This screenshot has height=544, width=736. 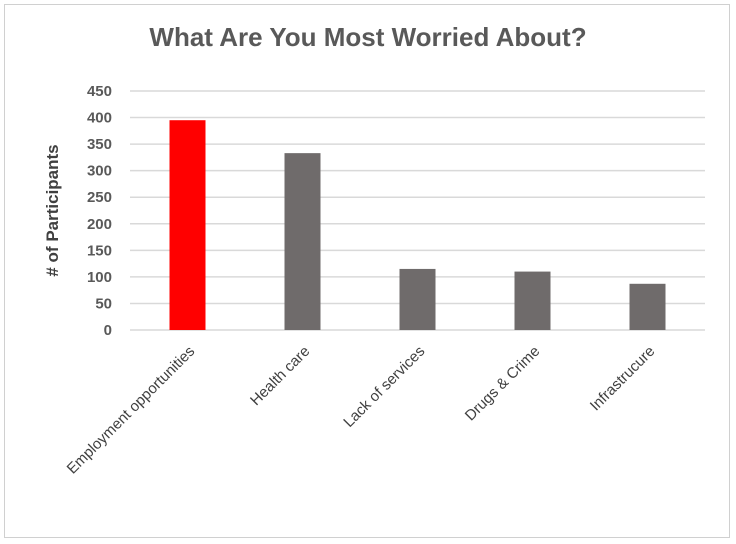 What do you see at coordinates (131, 410) in the screenshot?
I see `x-category-label: Employment opportunities` at bounding box center [131, 410].